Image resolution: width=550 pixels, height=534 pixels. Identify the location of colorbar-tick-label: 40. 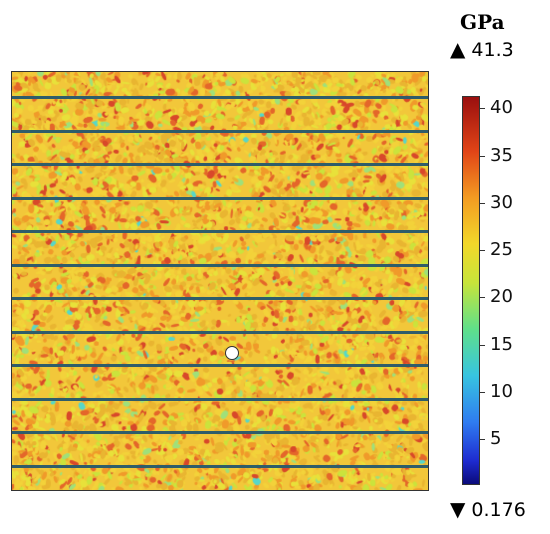
(501, 108).